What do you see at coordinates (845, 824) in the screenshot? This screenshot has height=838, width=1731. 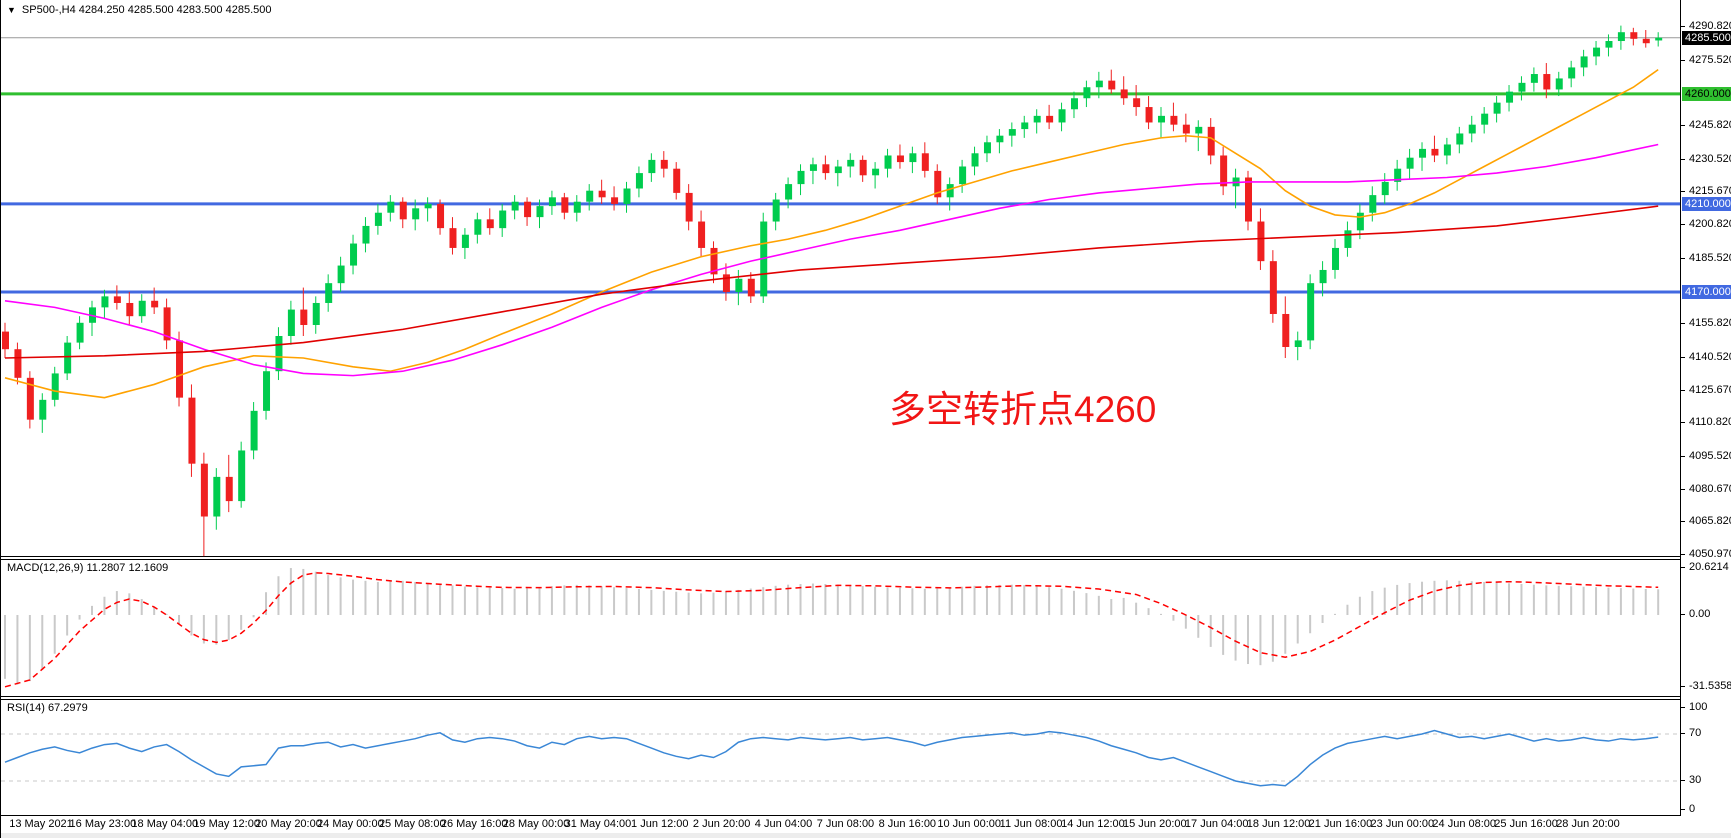 I see `time-axis-label: 7 Jun 08:00` at bounding box center [845, 824].